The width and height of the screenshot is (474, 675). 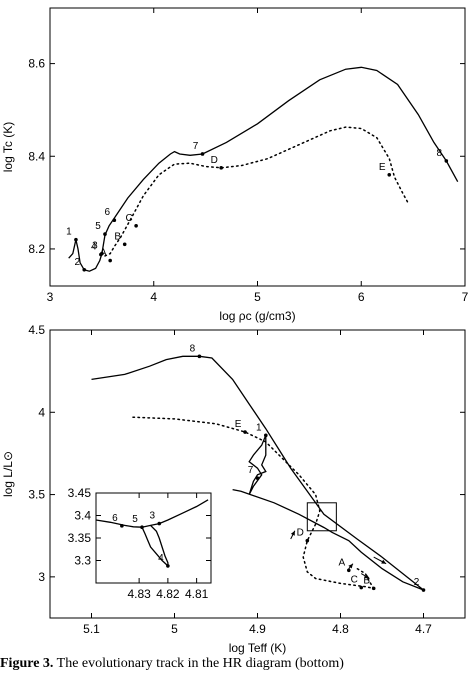 What do you see at coordinates (197, 594) in the screenshot?
I see `x-tick-label: 4.81` at bounding box center [197, 594].